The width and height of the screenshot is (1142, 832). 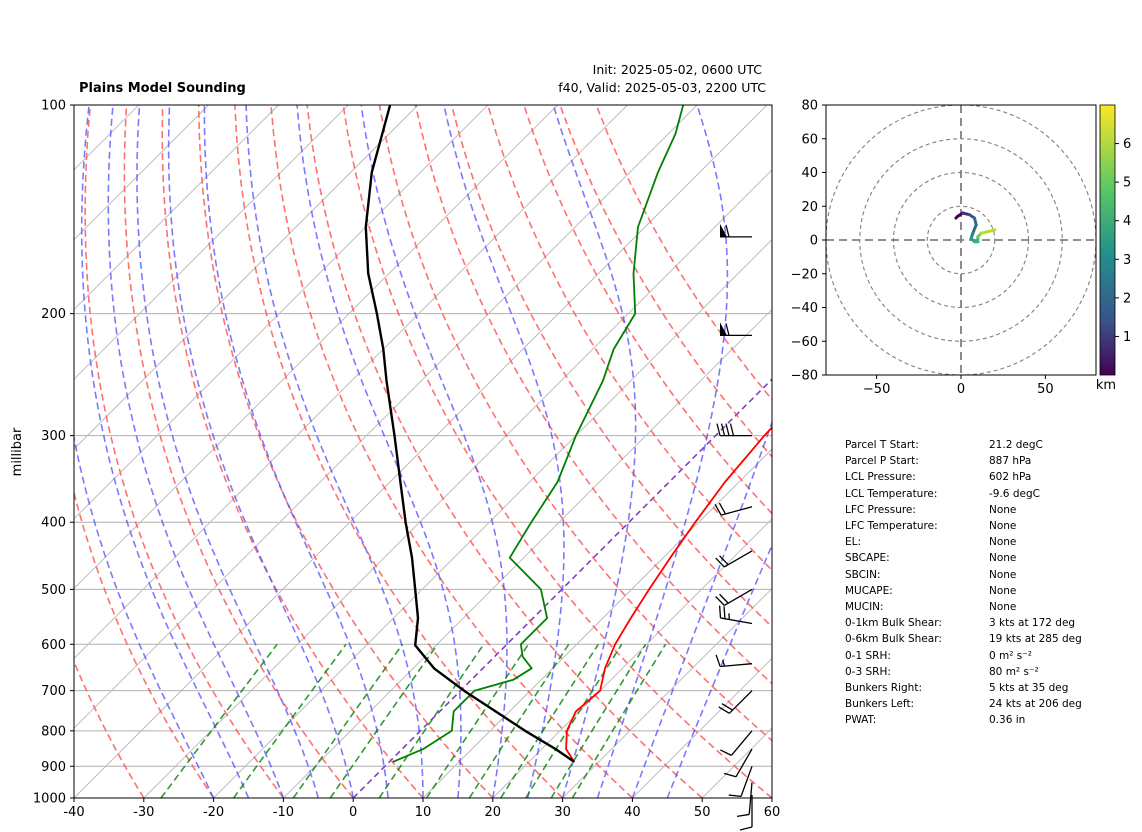 I want to click on param-key: 0-3 SRH:, so click(x=868, y=671).